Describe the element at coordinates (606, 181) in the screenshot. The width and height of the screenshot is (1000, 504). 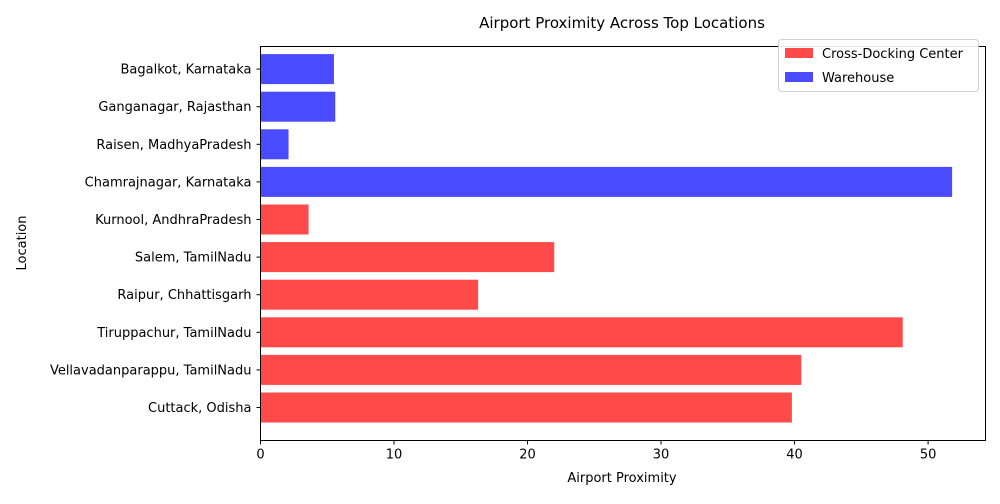
I see `bar-chamrajnagar-karnataka` at that location.